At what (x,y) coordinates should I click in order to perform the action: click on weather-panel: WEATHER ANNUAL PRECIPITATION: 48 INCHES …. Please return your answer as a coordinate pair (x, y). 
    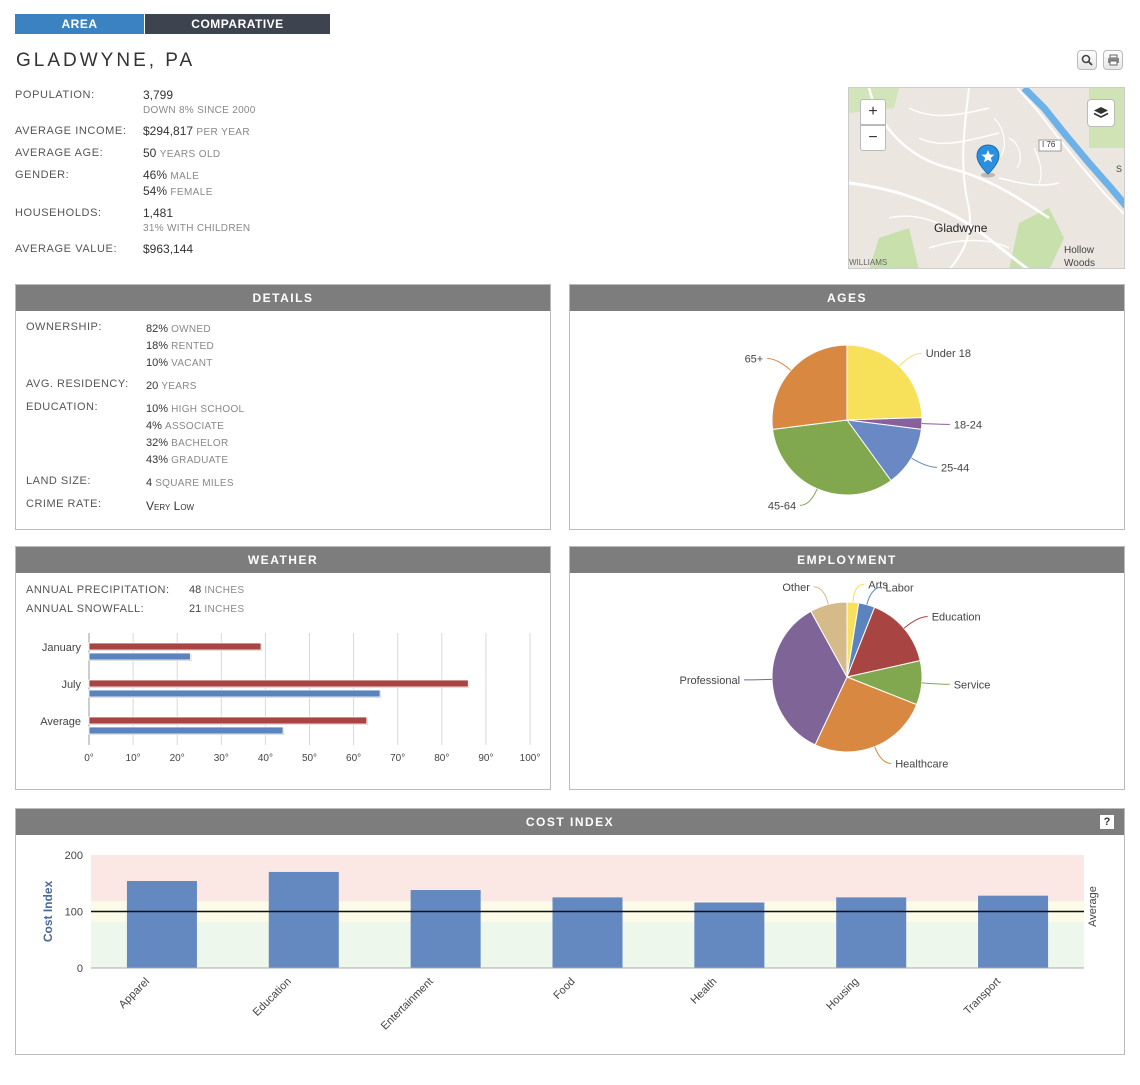
    Looking at the image, I should click on (283, 668).